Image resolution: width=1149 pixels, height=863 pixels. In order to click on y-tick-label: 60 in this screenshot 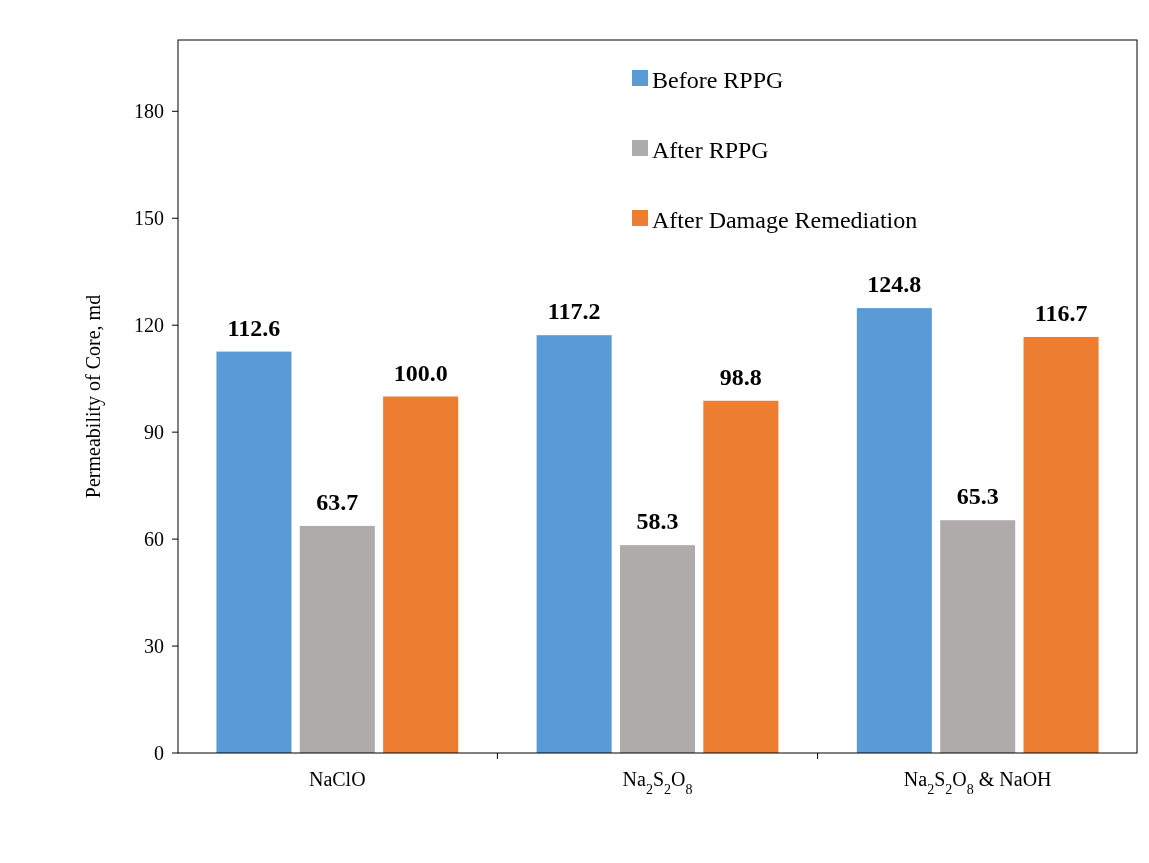, I will do `click(154, 539)`.